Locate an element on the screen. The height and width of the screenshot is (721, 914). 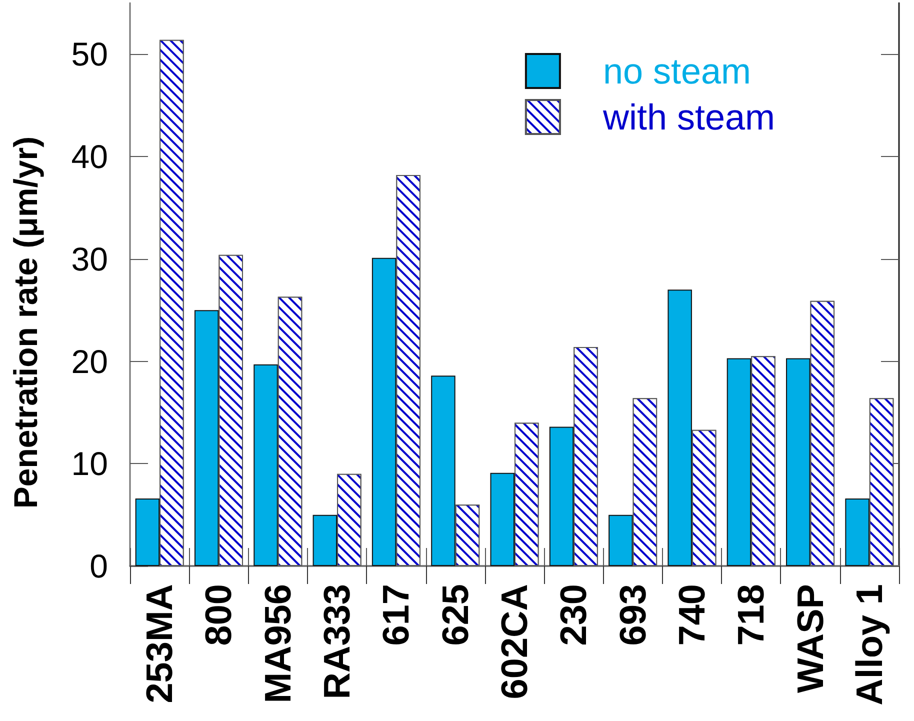
x-tick-label: 617 is located at coordinates (396, 615).